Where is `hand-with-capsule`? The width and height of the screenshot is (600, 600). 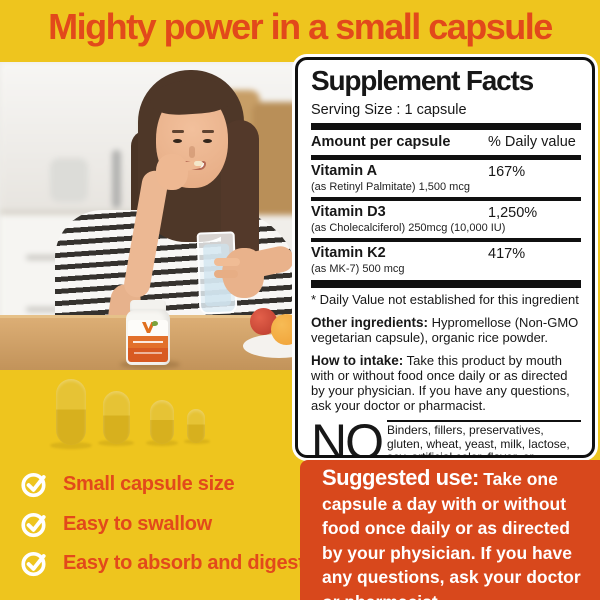 hand-with-capsule is located at coordinates (172, 172).